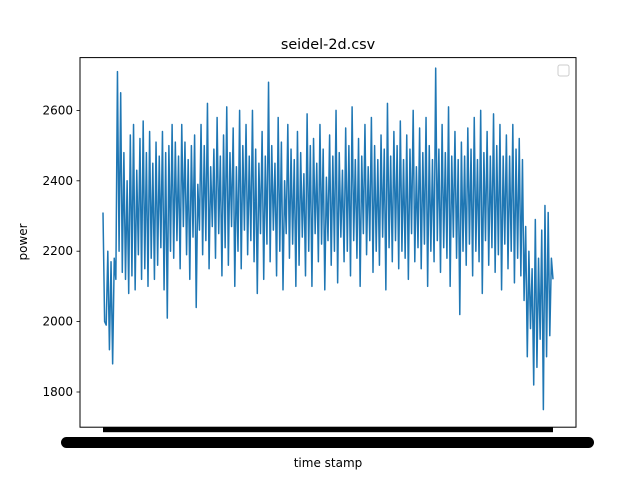 This screenshot has width=640, height=480. I want to click on chart-title: seidel-2d.csv, so click(328, 45).